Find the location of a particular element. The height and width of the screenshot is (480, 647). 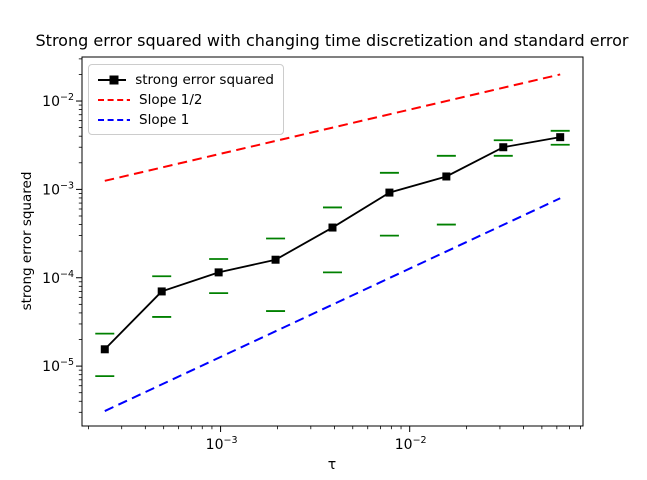

legend-item-slope-half: Slope 1/2 is located at coordinates (186, 99).